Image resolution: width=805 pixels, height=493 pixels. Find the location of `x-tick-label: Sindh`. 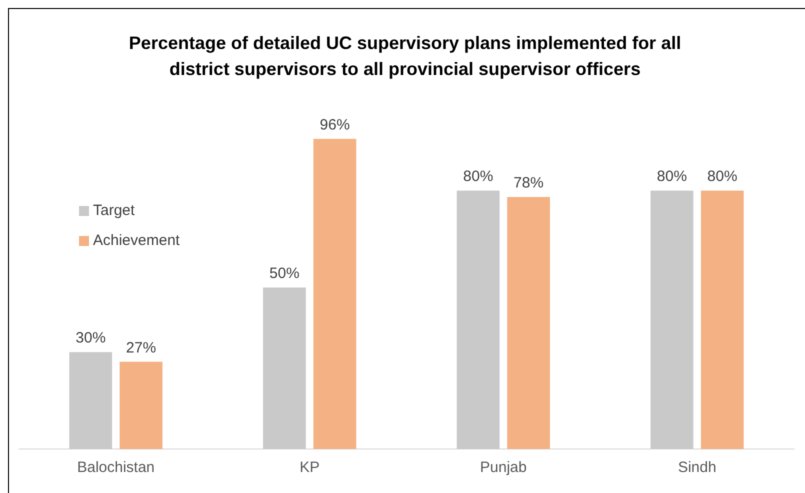

x-tick-label: Sindh is located at coordinates (697, 467).